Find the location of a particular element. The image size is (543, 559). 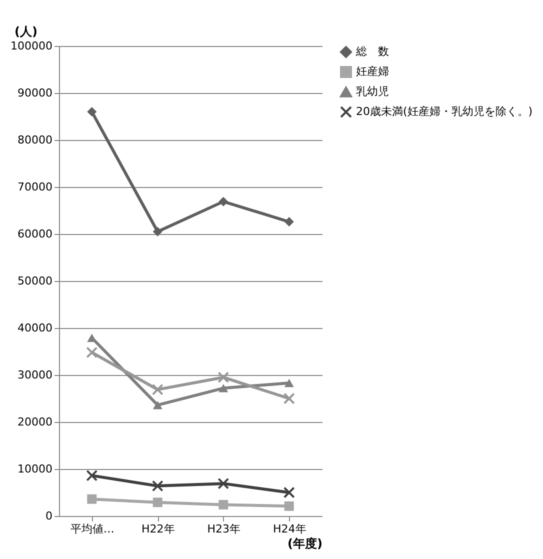

y-tick-label: 80000 is located at coordinates (35, 140).